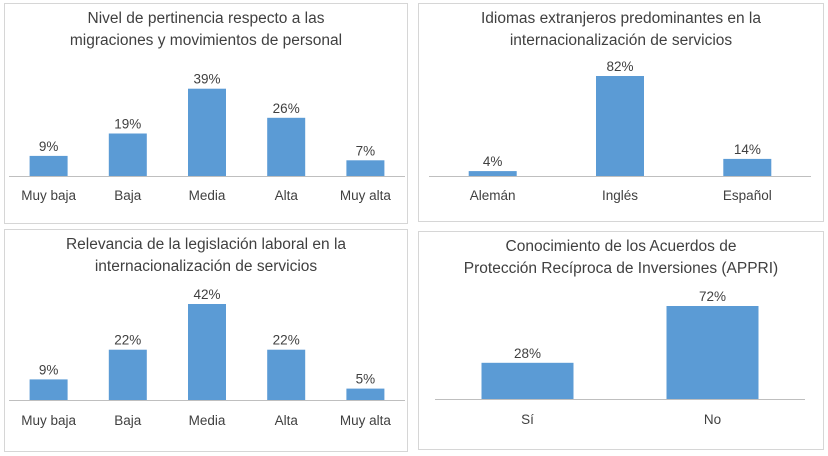 This screenshot has height=456, width=828. What do you see at coordinates (620, 358) in the screenshot?
I see `chart-plot-appri: 28% Sí 72% No` at bounding box center [620, 358].